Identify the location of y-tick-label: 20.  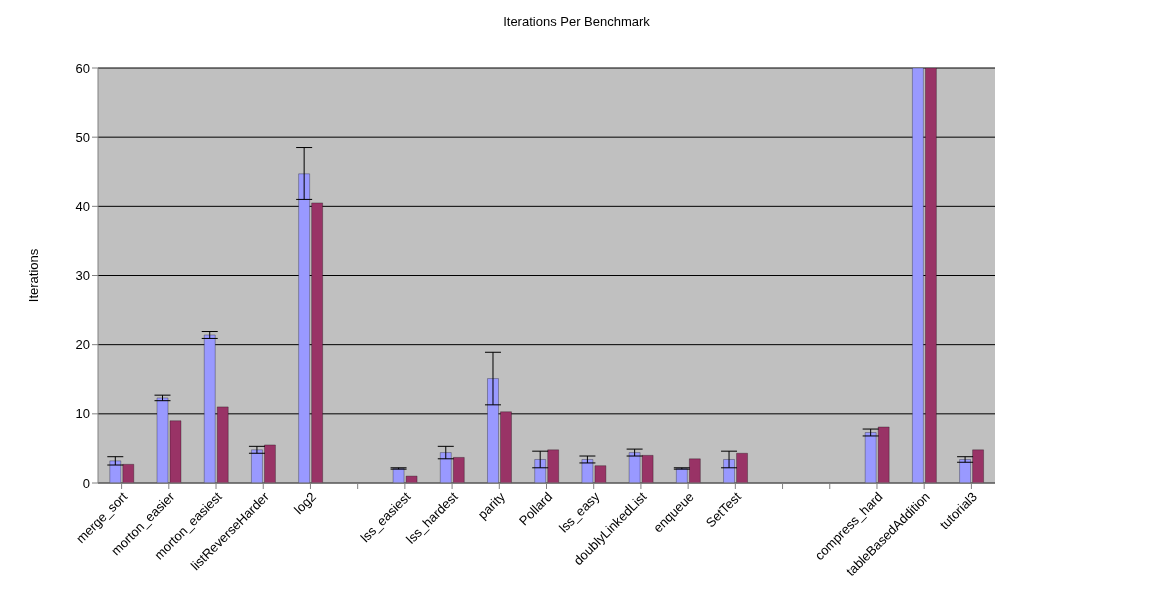
(82, 345).